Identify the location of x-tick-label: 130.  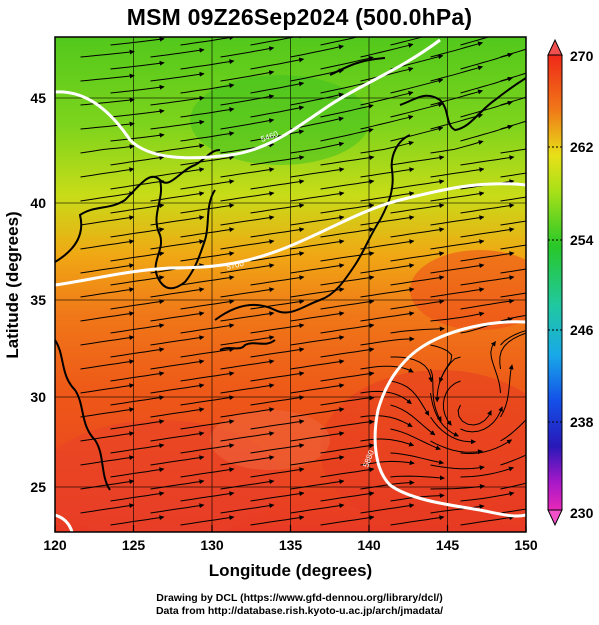
(212, 545).